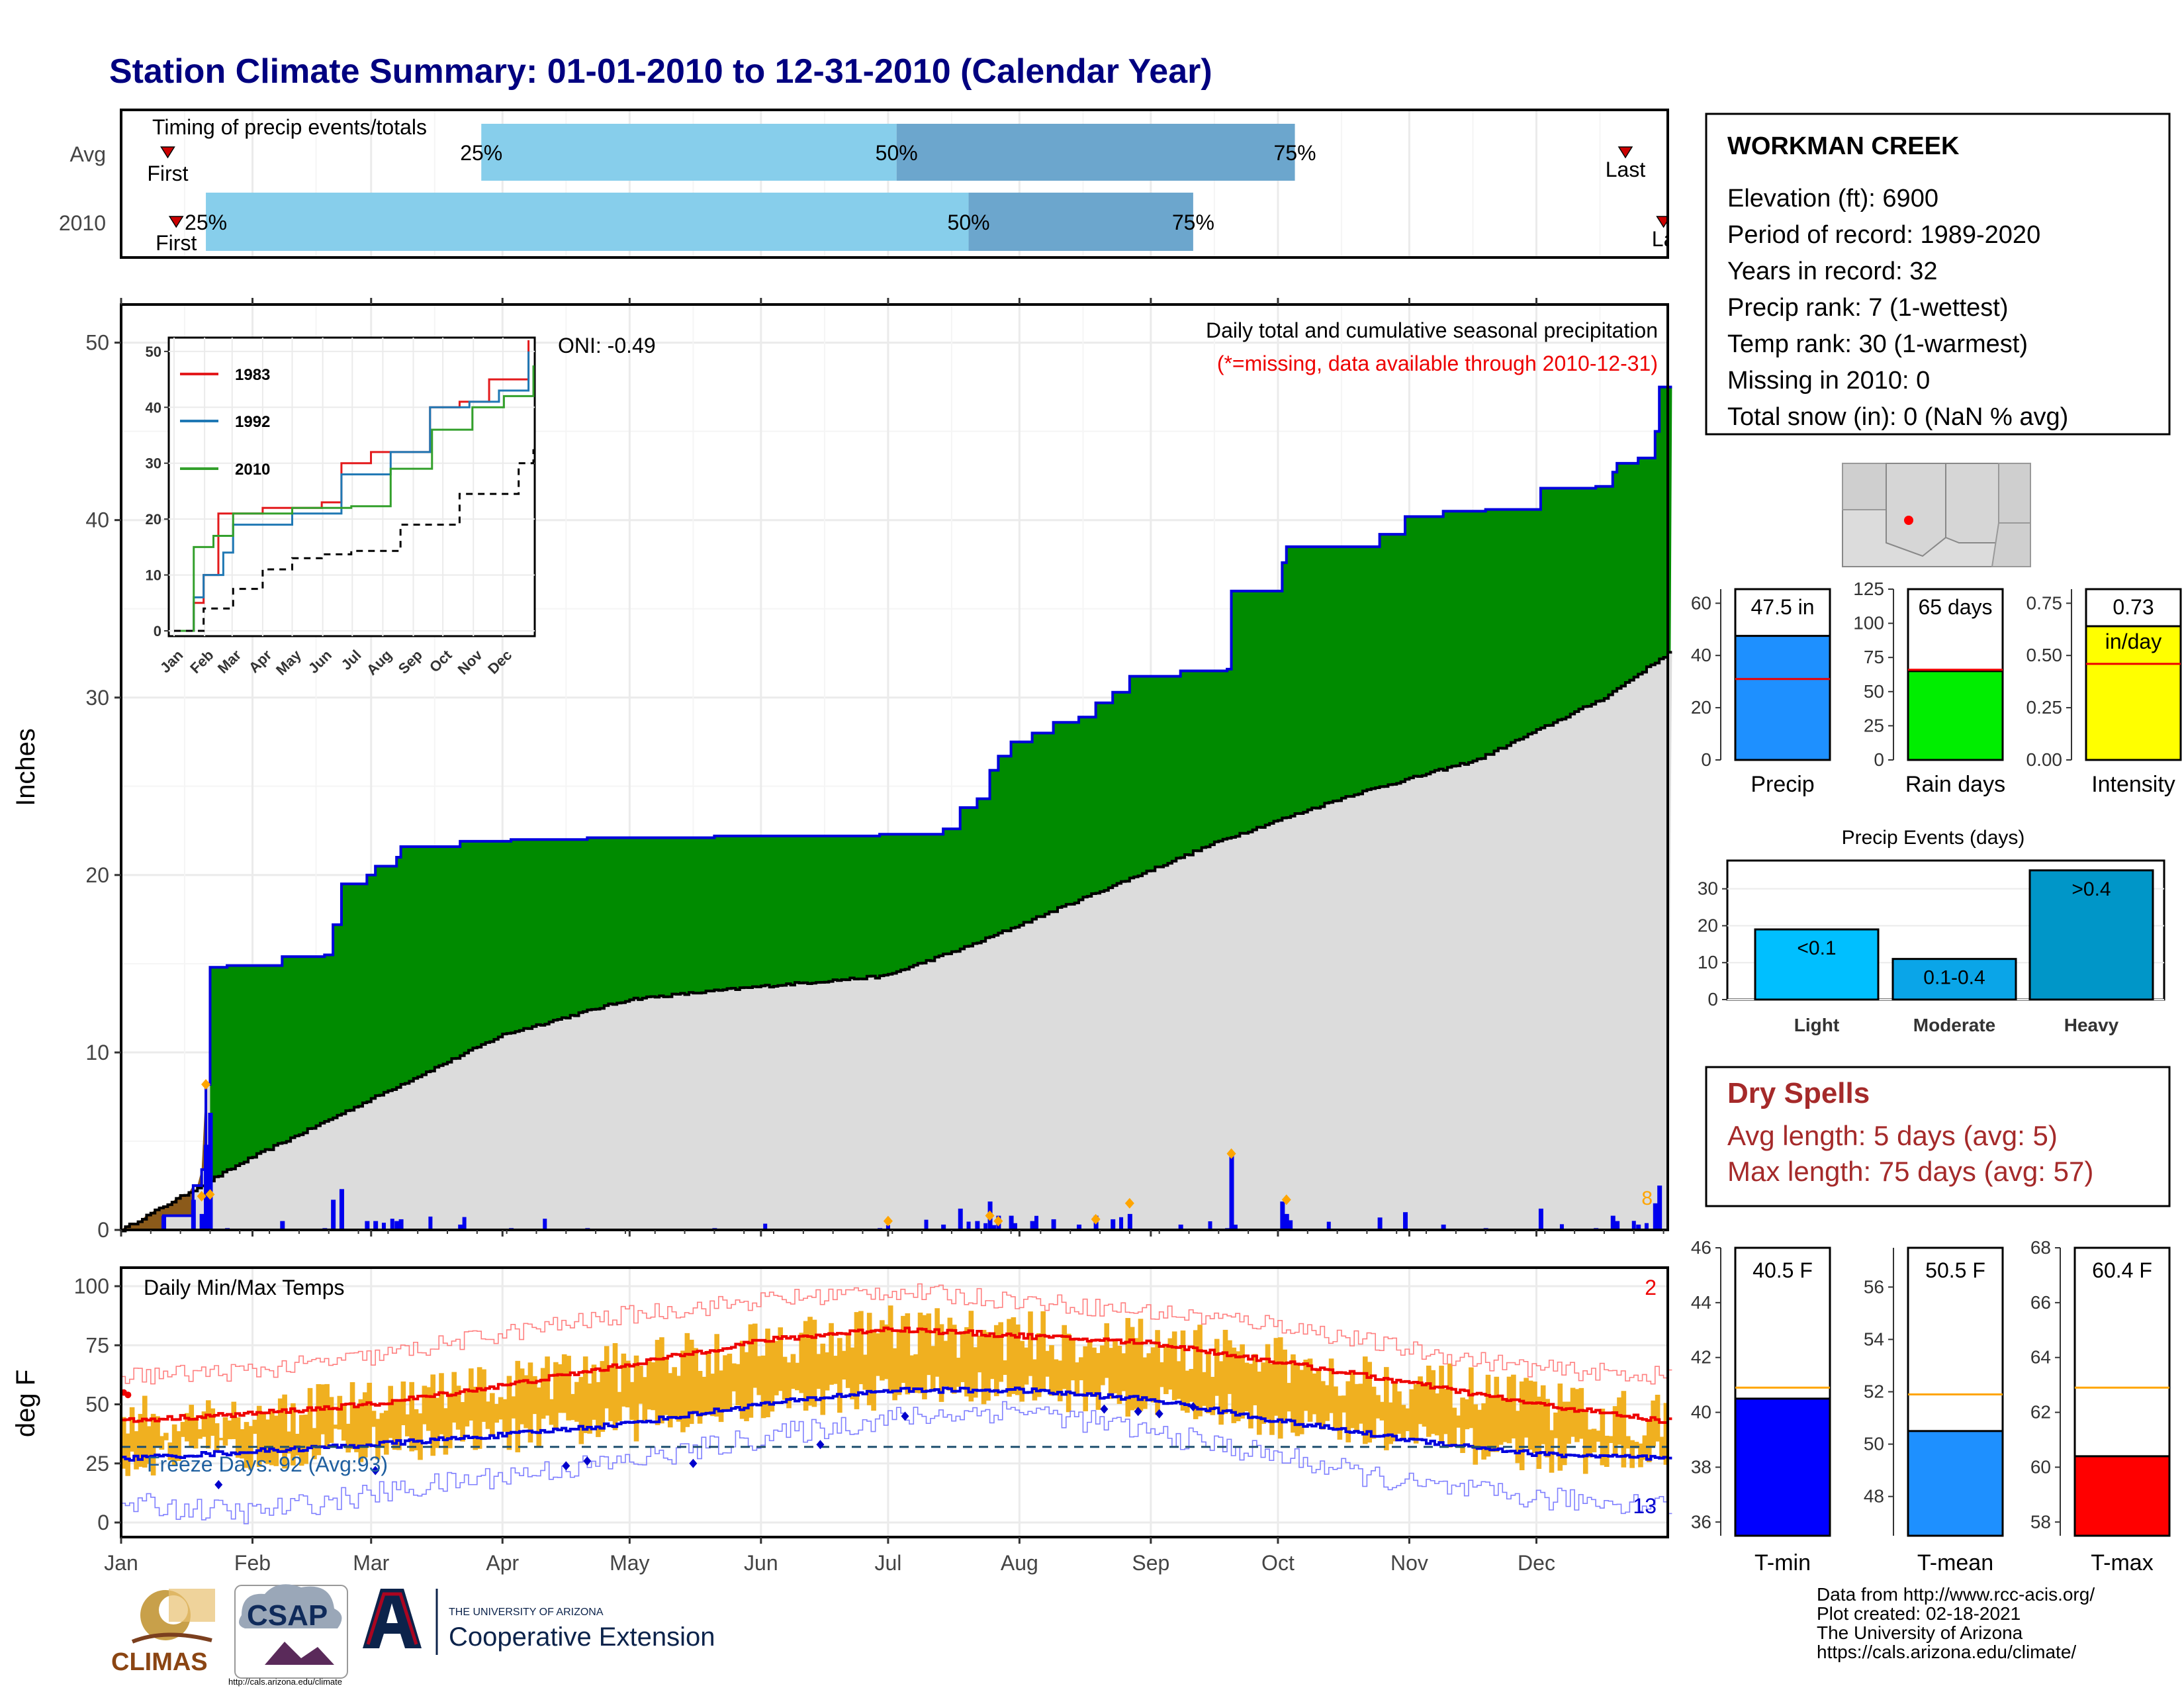 The image size is (2184, 1688). I want to click on avg-min-line, so click(896, 1424).